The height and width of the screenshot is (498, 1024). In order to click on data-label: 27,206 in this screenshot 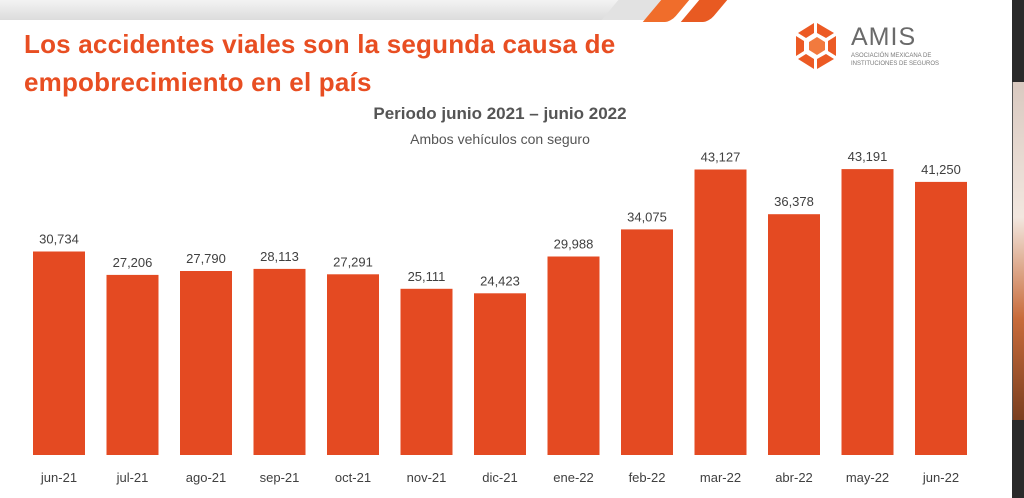, I will do `click(133, 262)`.